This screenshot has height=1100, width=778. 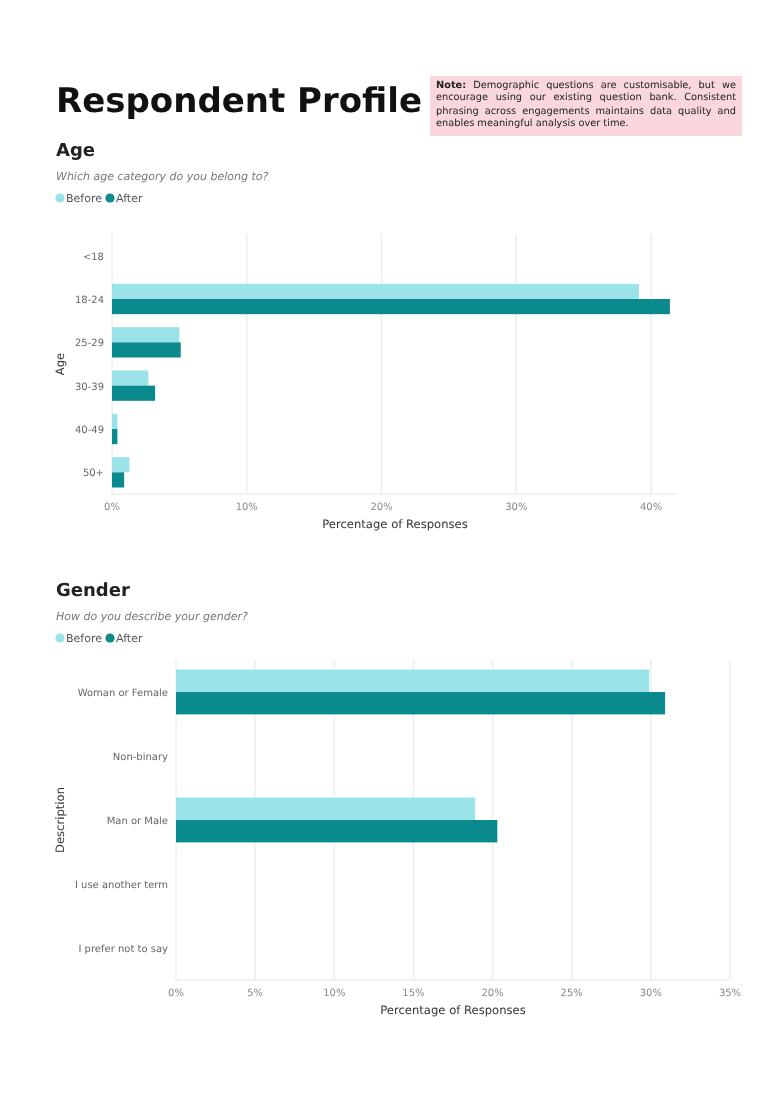 I want to click on chart-title: Gender, so click(x=93, y=592).